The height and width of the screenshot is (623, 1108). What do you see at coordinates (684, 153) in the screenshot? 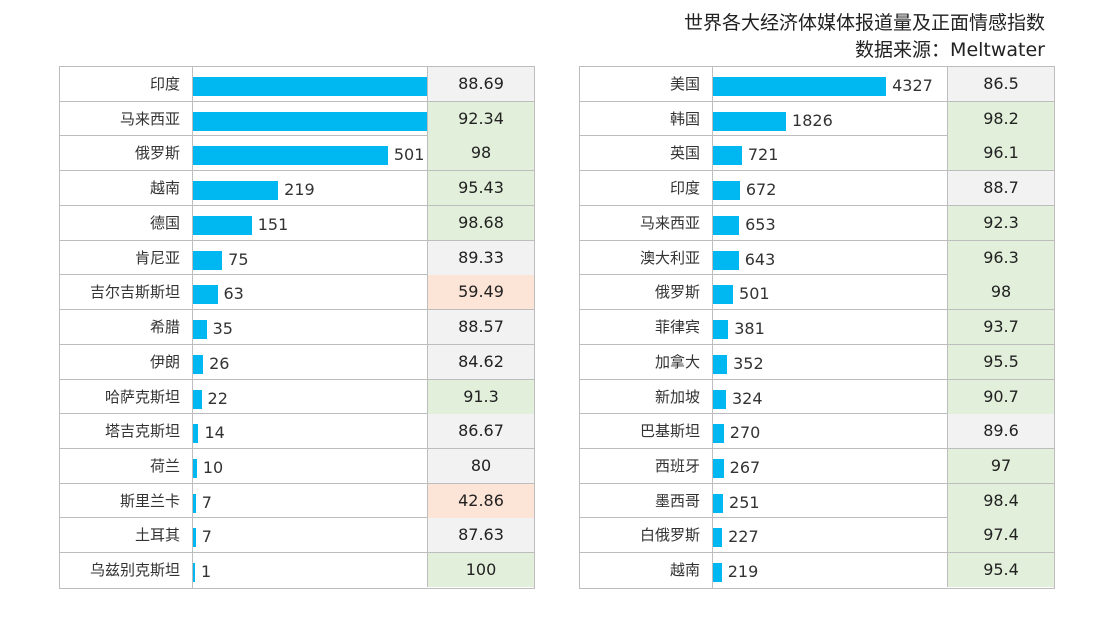
I see `country-label: 英国` at bounding box center [684, 153].